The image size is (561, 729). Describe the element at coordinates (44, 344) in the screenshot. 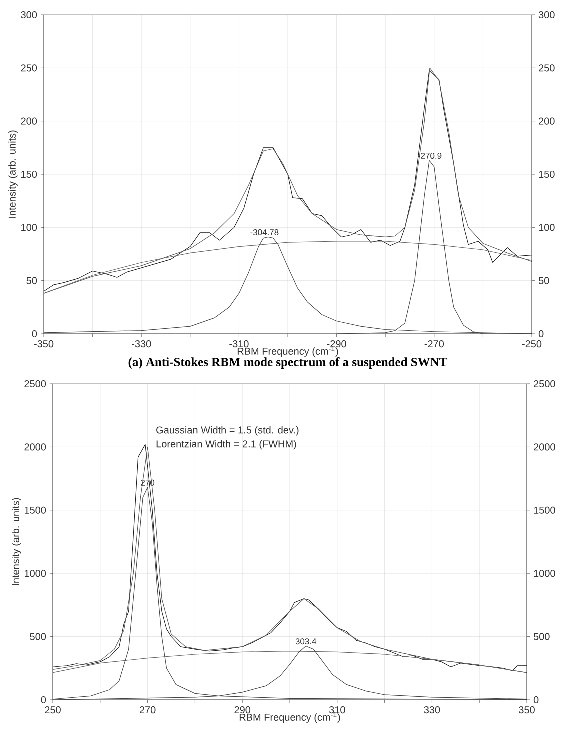

I see `x-tick-label: -350` at that location.